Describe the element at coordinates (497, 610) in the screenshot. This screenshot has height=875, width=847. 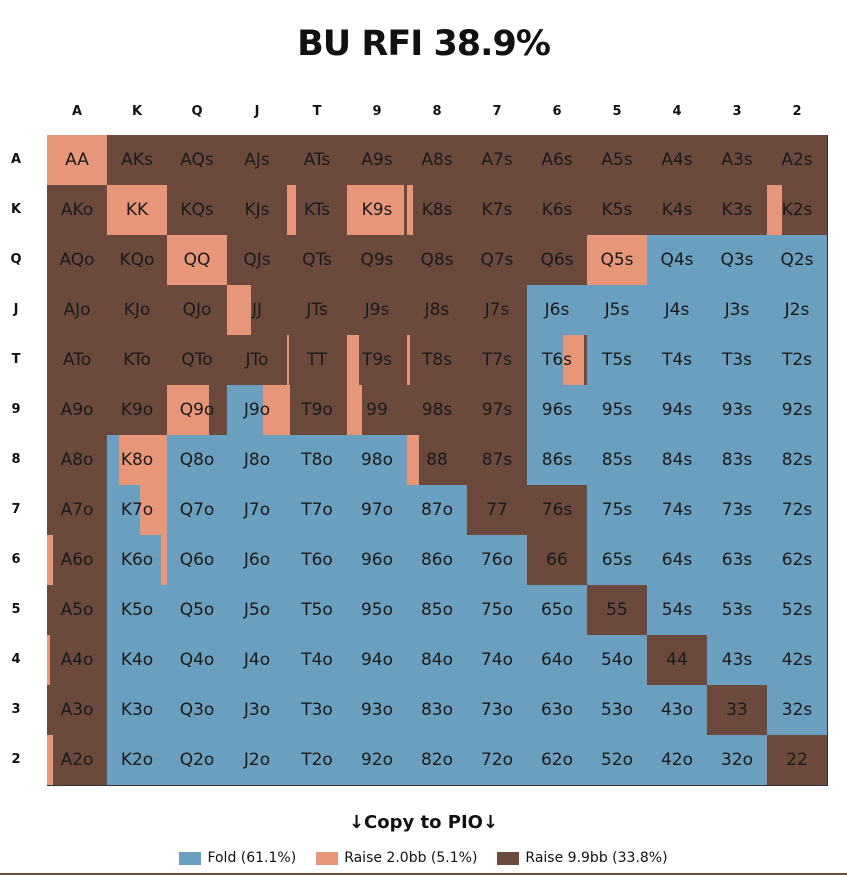
I see `hand-cell: 75o` at that location.